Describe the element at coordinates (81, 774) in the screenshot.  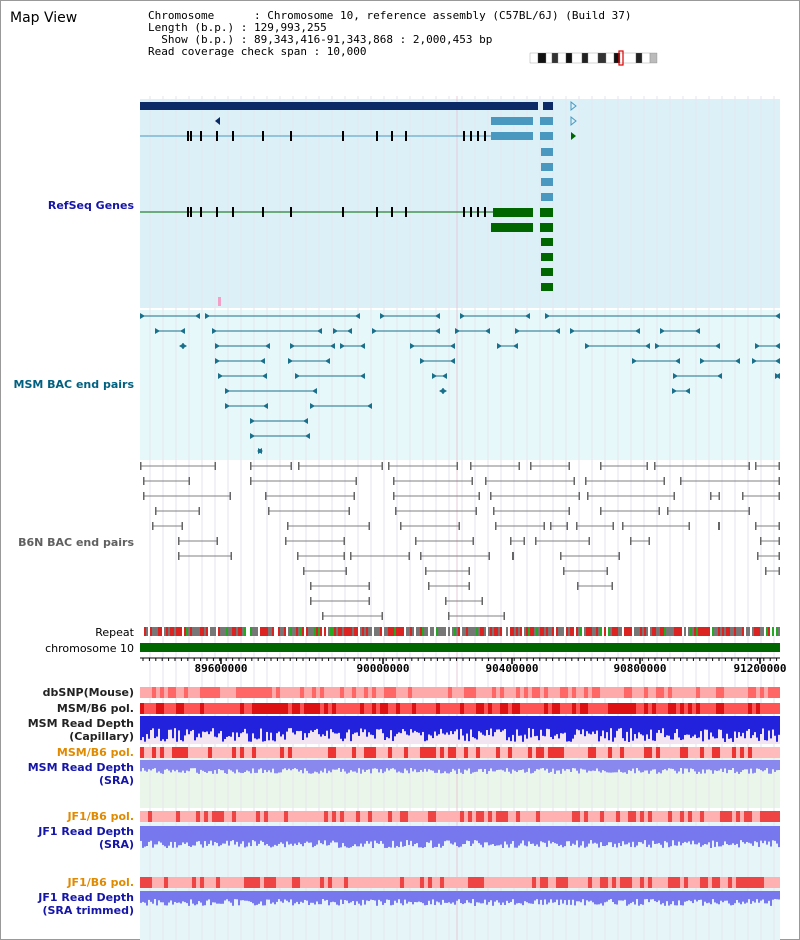
I see `track-label-msm-depth-sra: MSM Read Depth (SRA)` at that location.